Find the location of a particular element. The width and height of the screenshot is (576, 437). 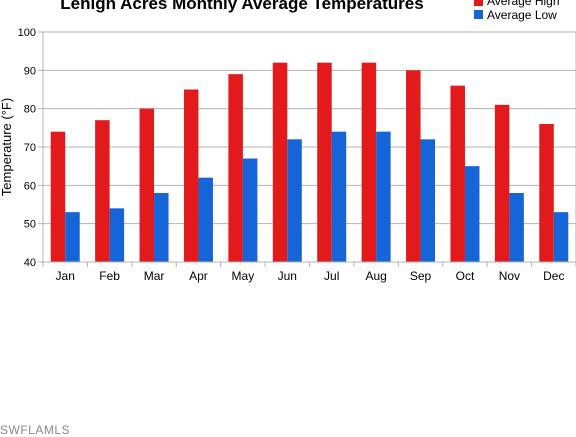

bar-average-high-mar is located at coordinates (147, 185).